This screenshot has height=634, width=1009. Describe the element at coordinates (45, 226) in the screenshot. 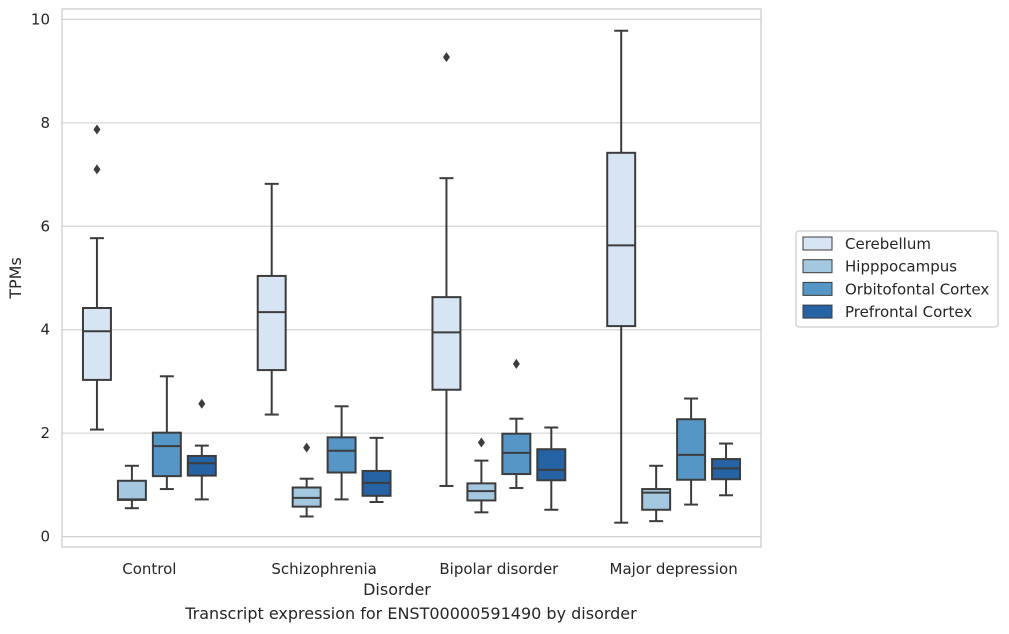

I see `y-tick-label: 6` at that location.